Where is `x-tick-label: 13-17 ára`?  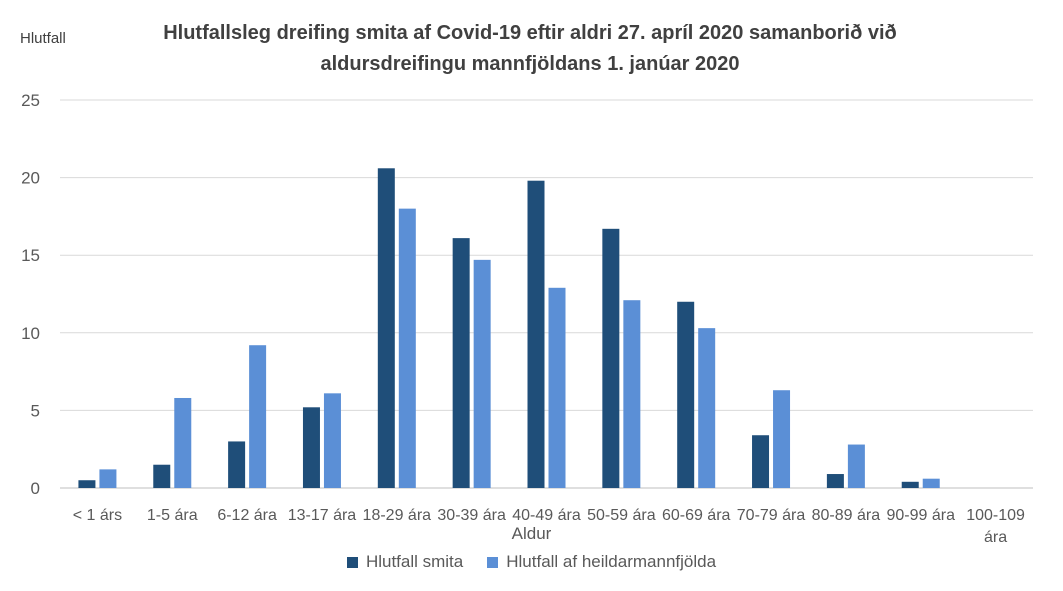
x-tick-label: 13-17 ára is located at coordinates (322, 515).